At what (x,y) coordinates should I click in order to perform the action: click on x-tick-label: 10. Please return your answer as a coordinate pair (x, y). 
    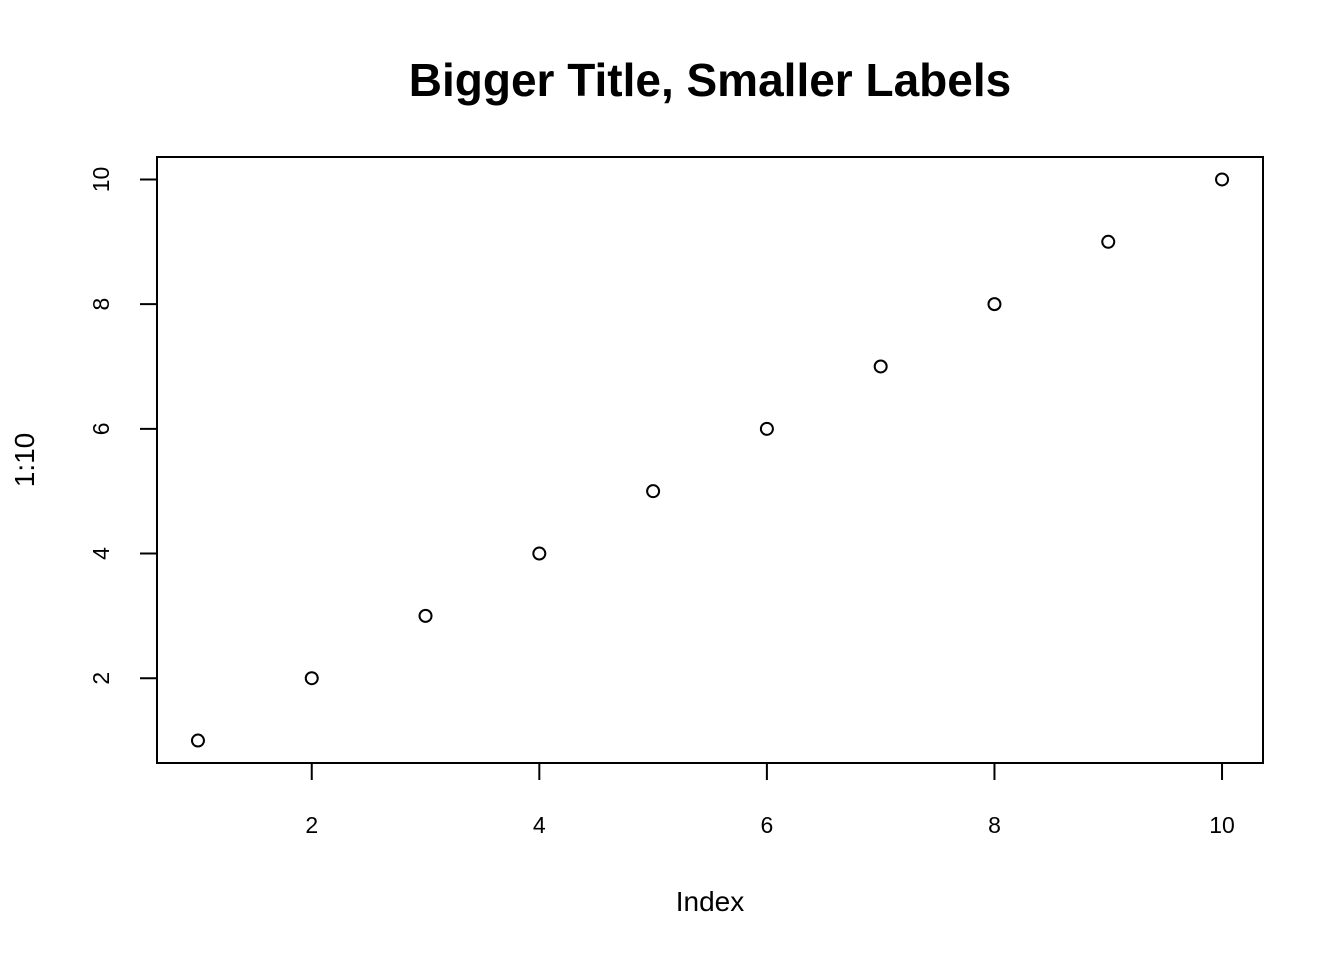
    Looking at the image, I should click on (1222, 825).